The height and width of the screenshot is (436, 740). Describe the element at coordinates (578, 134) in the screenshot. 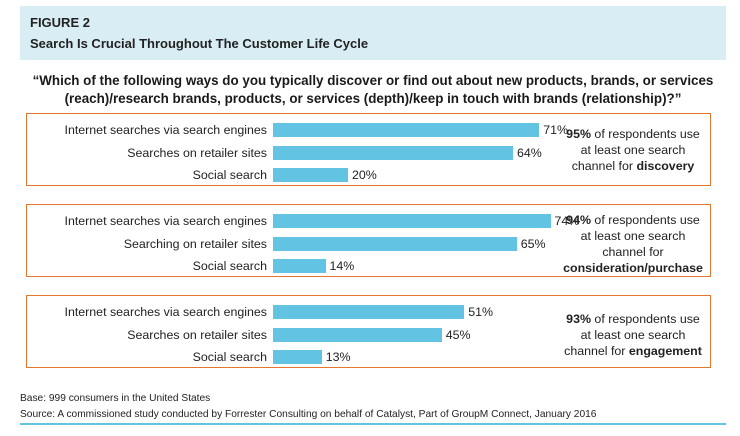

I see `summary-percent: 95%` at that location.